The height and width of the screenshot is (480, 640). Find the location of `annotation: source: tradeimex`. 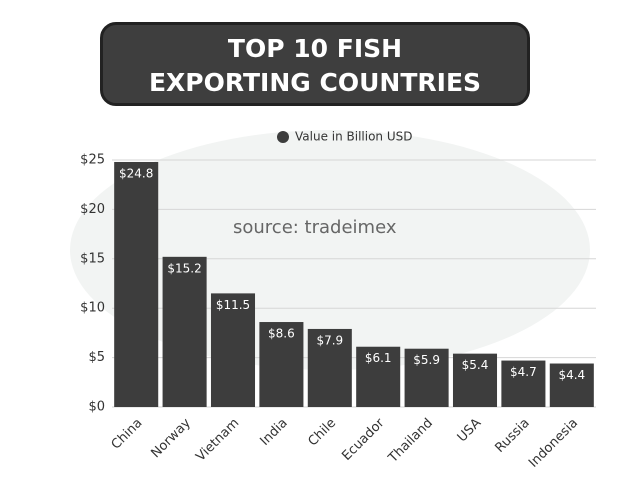

annotation: source: tradeimex is located at coordinates (315, 227).